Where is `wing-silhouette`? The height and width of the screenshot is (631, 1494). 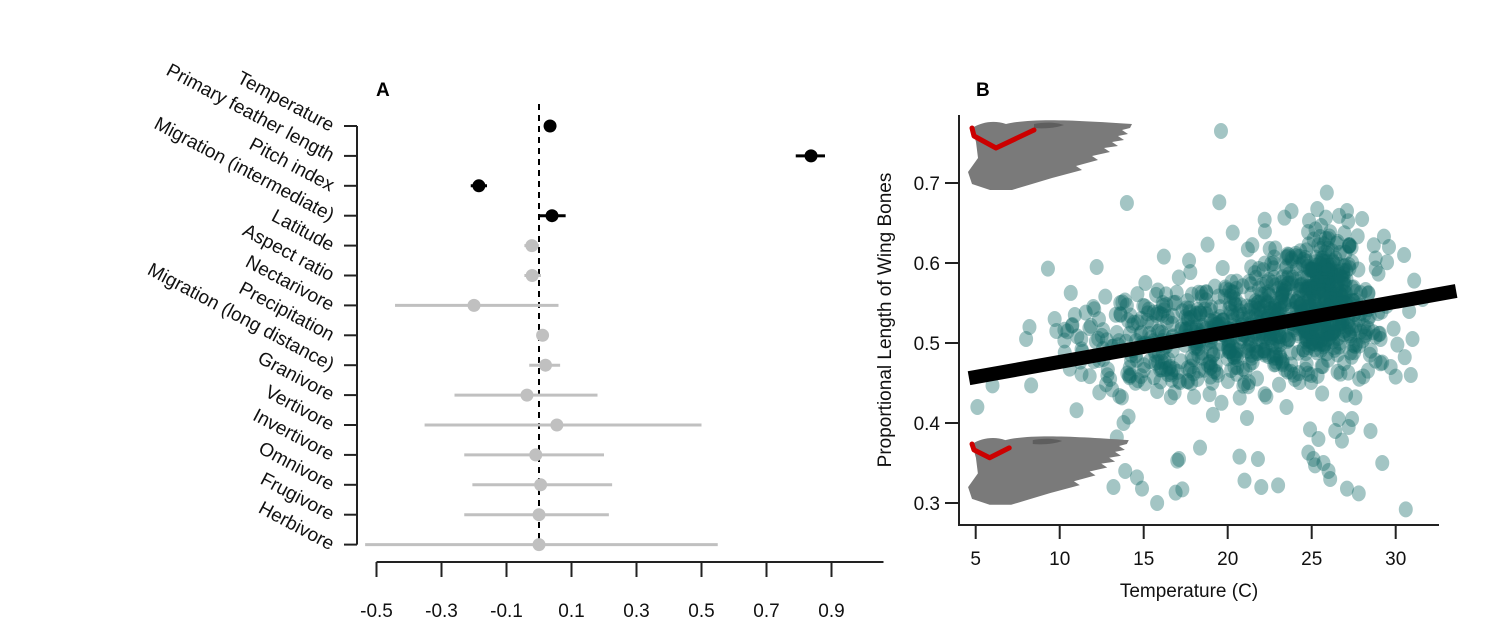
wing-silhouette is located at coordinates (1050, 155).